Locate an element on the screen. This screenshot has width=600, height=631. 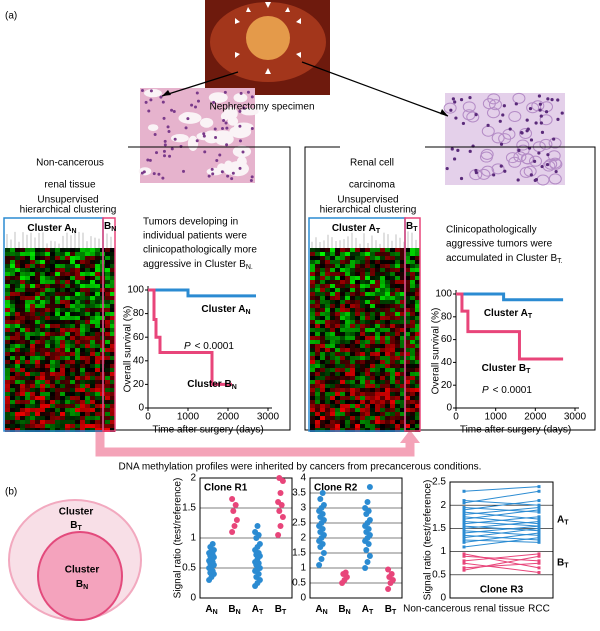
ellipse-label: Cluster is located at coordinates (82, 570).